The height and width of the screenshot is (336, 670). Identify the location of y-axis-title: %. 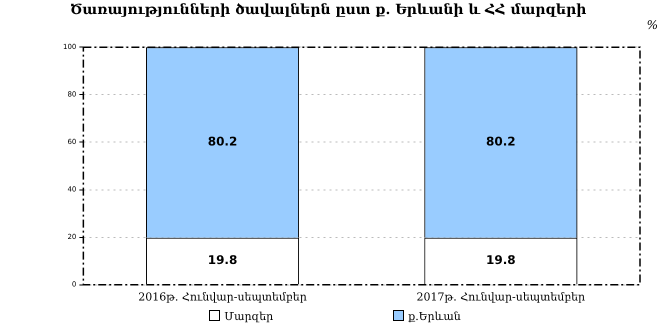
(652, 25).